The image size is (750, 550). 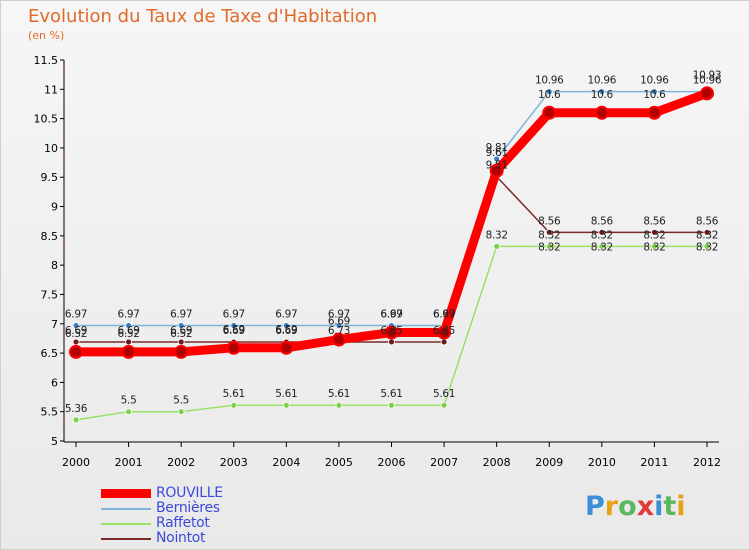 I want to click on data-label-overlap: 9.51, so click(x=497, y=166).